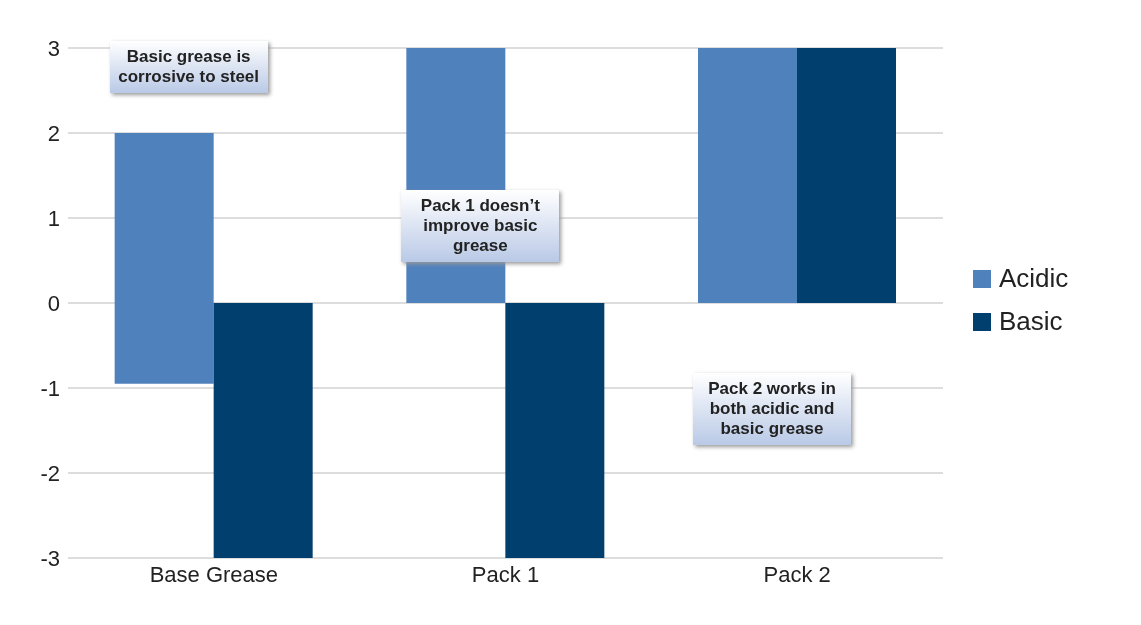 This screenshot has height=625, width=1141. Describe the element at coordinates (1034, 278) in the screenshot. I see `legend-label: Acidic` at that location.